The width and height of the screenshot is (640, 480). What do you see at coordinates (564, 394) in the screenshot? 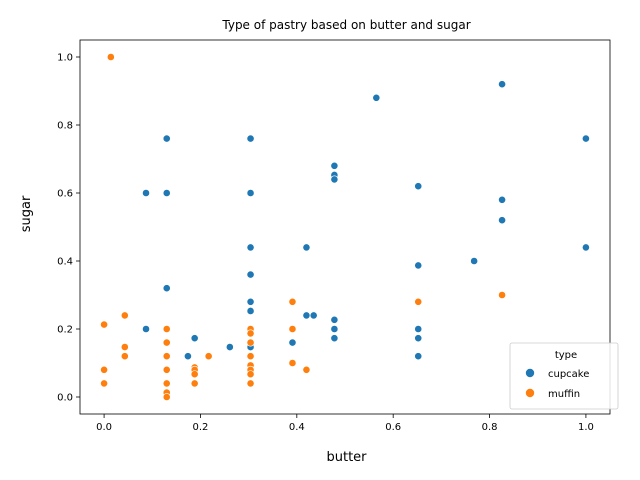
I see `legend-label-muffin: muffin` at bounding box center [564, 394].